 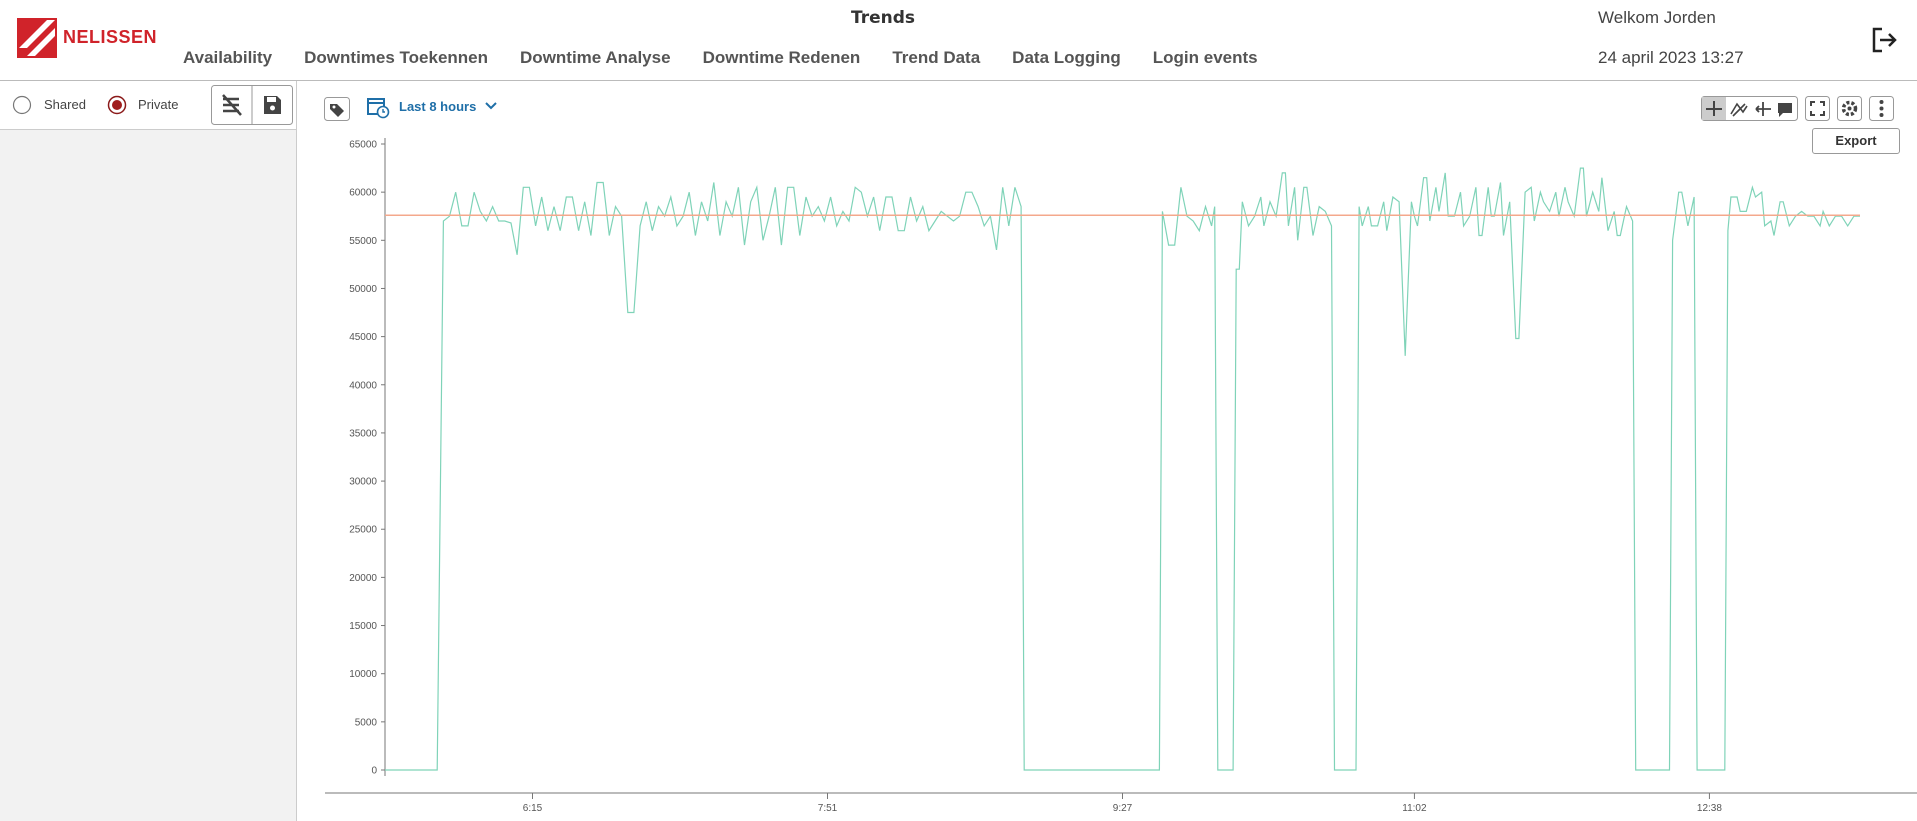 What do you see at coordinates (252, 105) in the screenshot?
I see `sidebar-buttons` at bounding box center [252, 105].